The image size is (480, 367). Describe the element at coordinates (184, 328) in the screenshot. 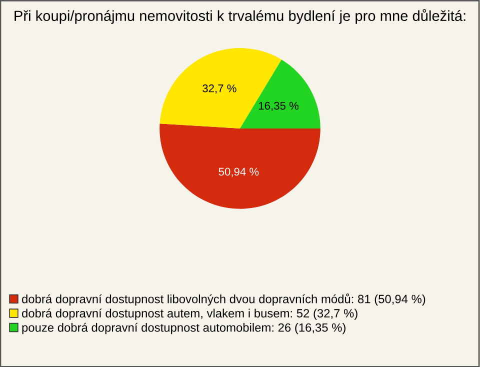

I see `legend-label: pouze dobrá dopravní dostupnost automobilem: 26 (16,35 %)` at that location.